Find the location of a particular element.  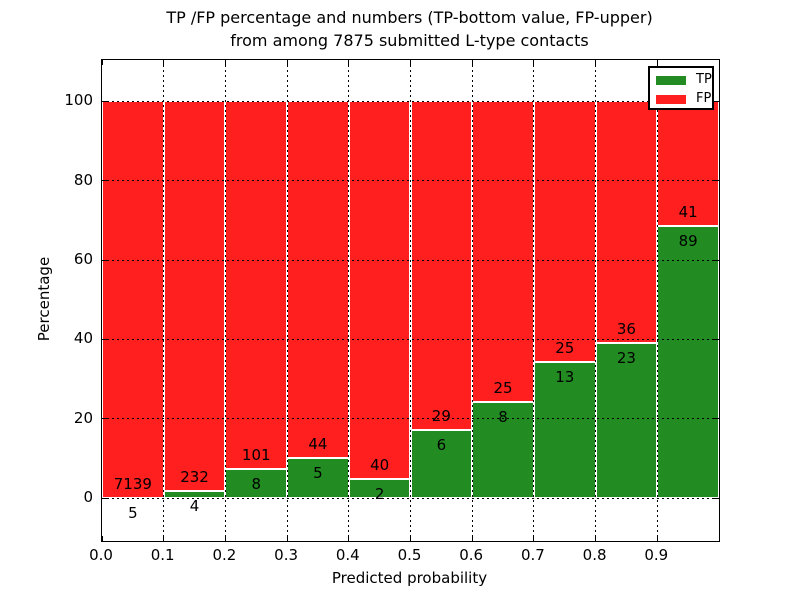

x-tick-label: 0.1 is located at coordinates (162, 555).